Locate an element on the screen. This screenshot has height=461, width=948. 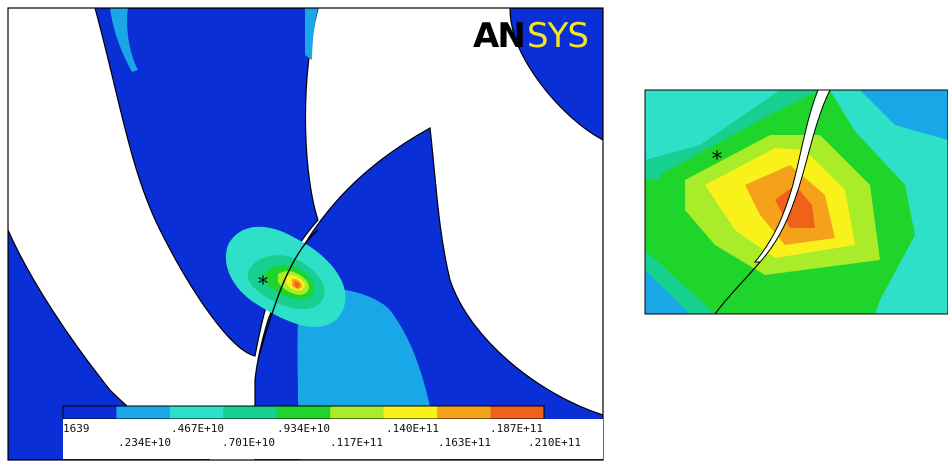
legend-label-bottom-1: .234E+10 is located at coordinates (144, 442).